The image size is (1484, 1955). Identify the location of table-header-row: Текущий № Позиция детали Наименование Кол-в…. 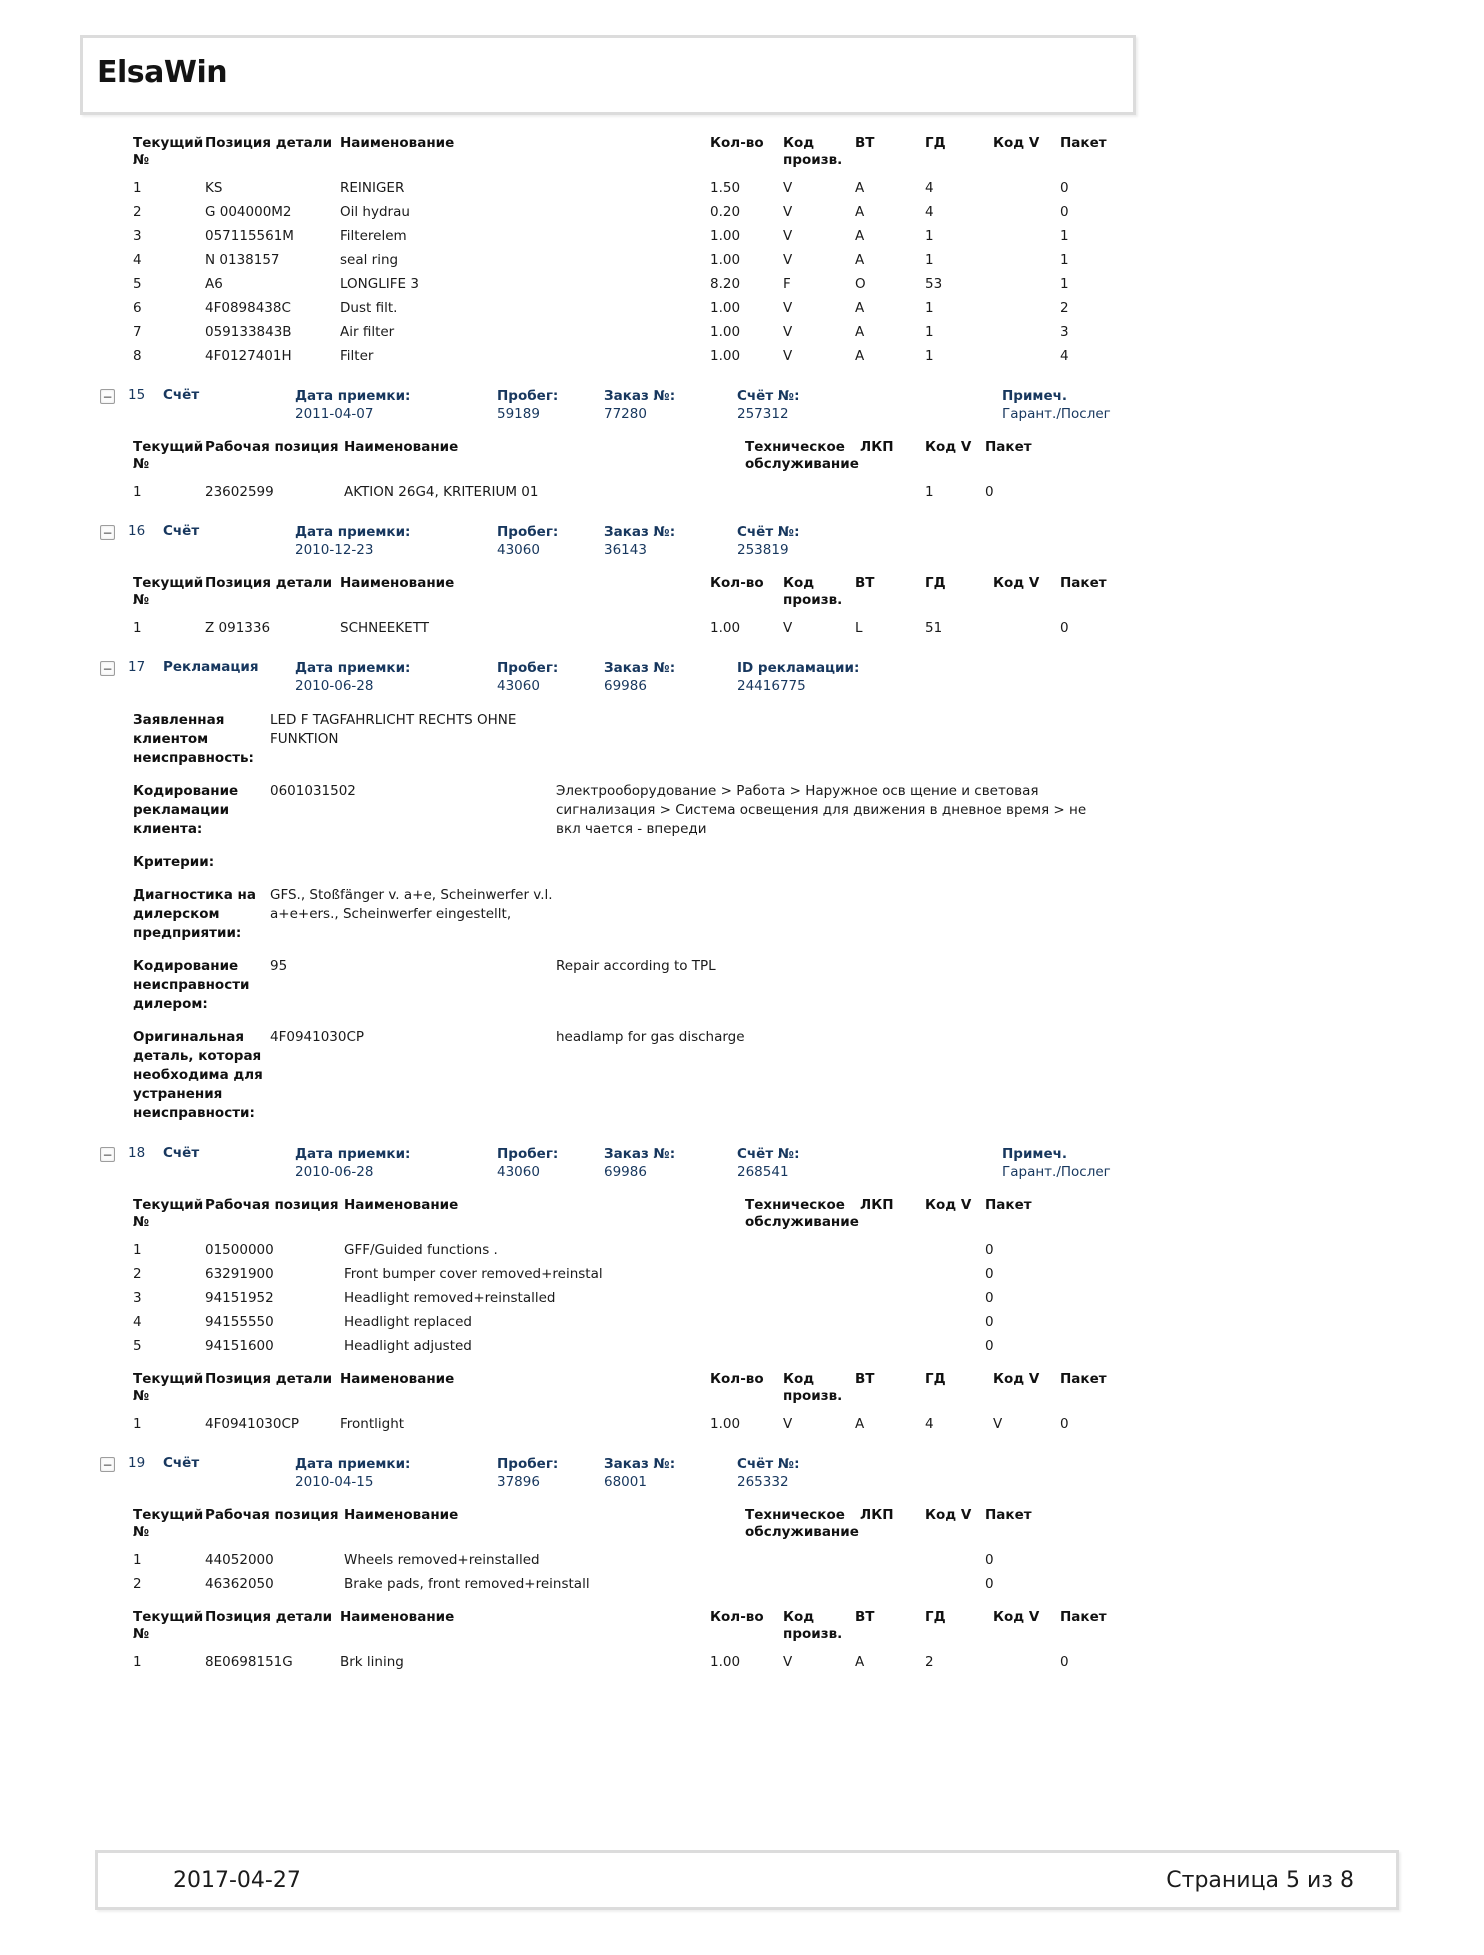
(771, 1388).